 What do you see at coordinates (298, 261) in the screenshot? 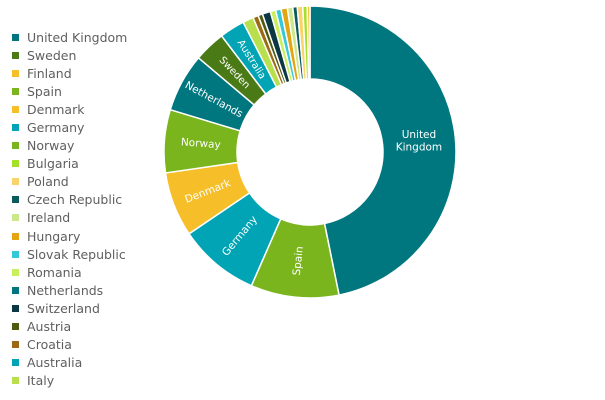
I see `slice-label-spain: Spain` at bounding box center [298, 261].